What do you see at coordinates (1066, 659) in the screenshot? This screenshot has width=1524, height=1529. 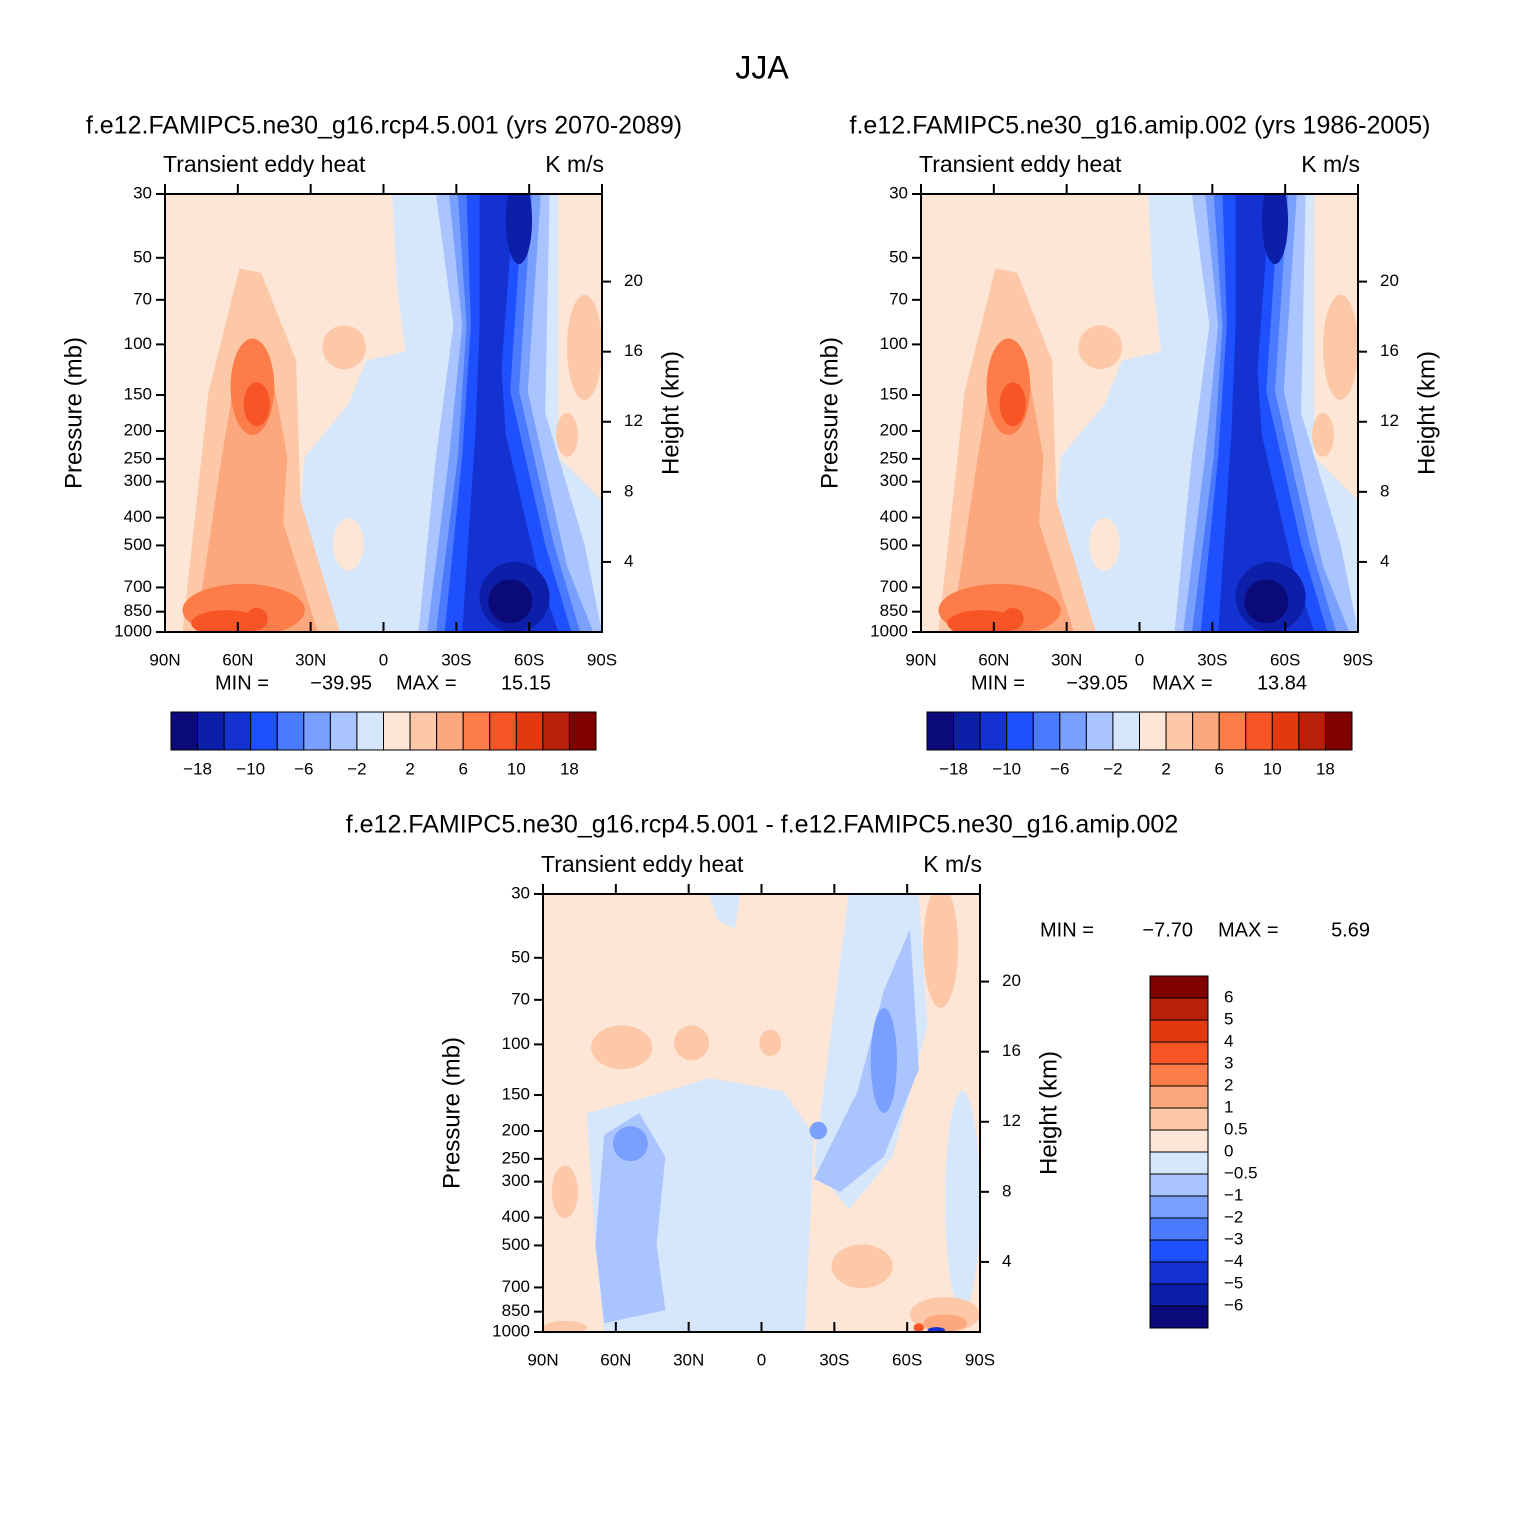 I see `x-tick-label: 30N` at bounding box center [1066, 659].